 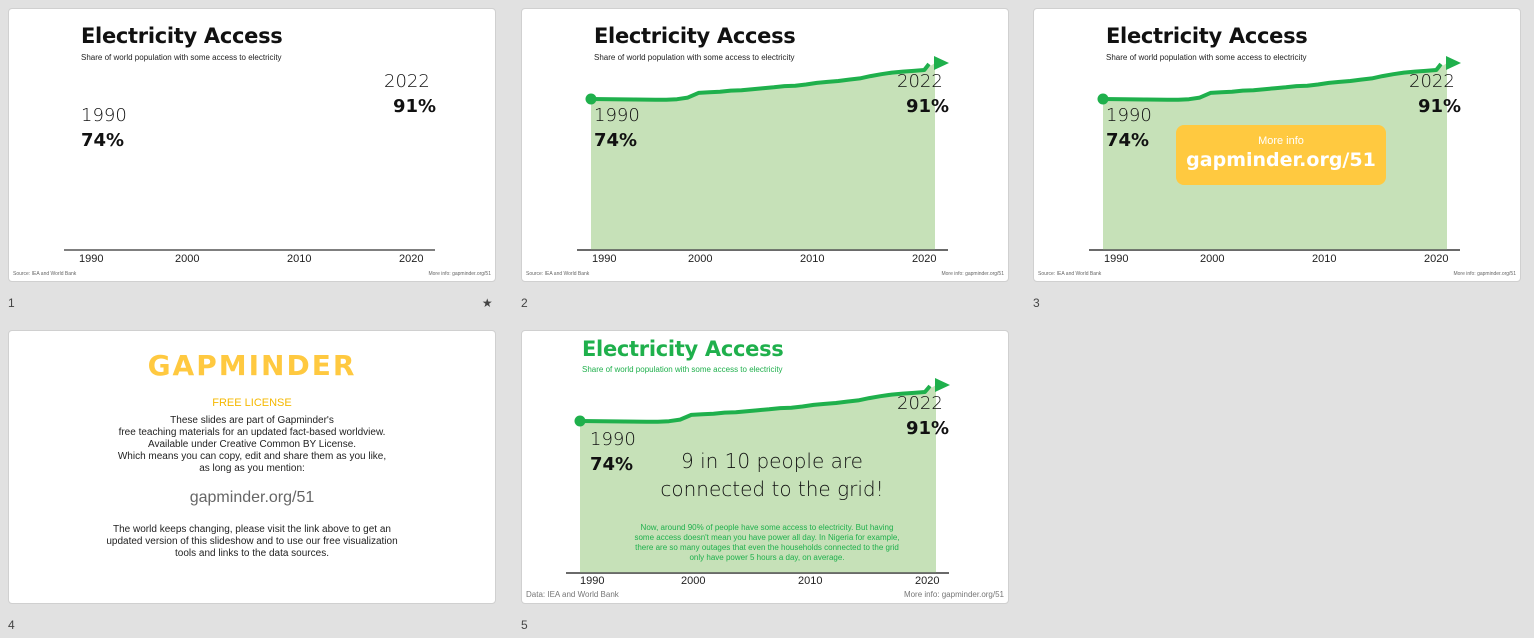 What do you see at coordinates (524, 625) in the screenshot?
I see `slide-number-5: 5` at bounding box center [524, 625].